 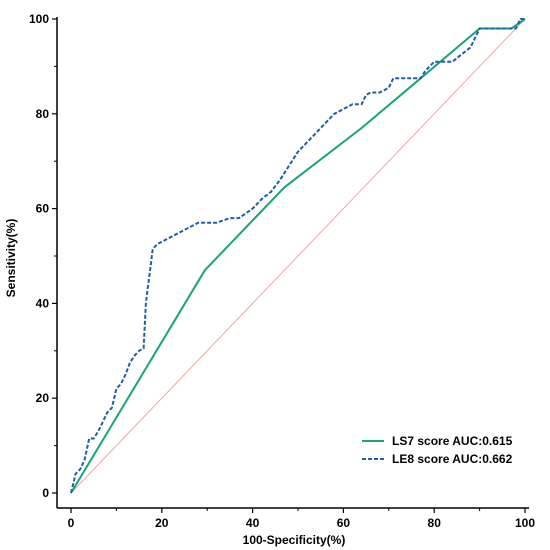 I want to click on y-tick-label: 20, so click(x=43, y=398).